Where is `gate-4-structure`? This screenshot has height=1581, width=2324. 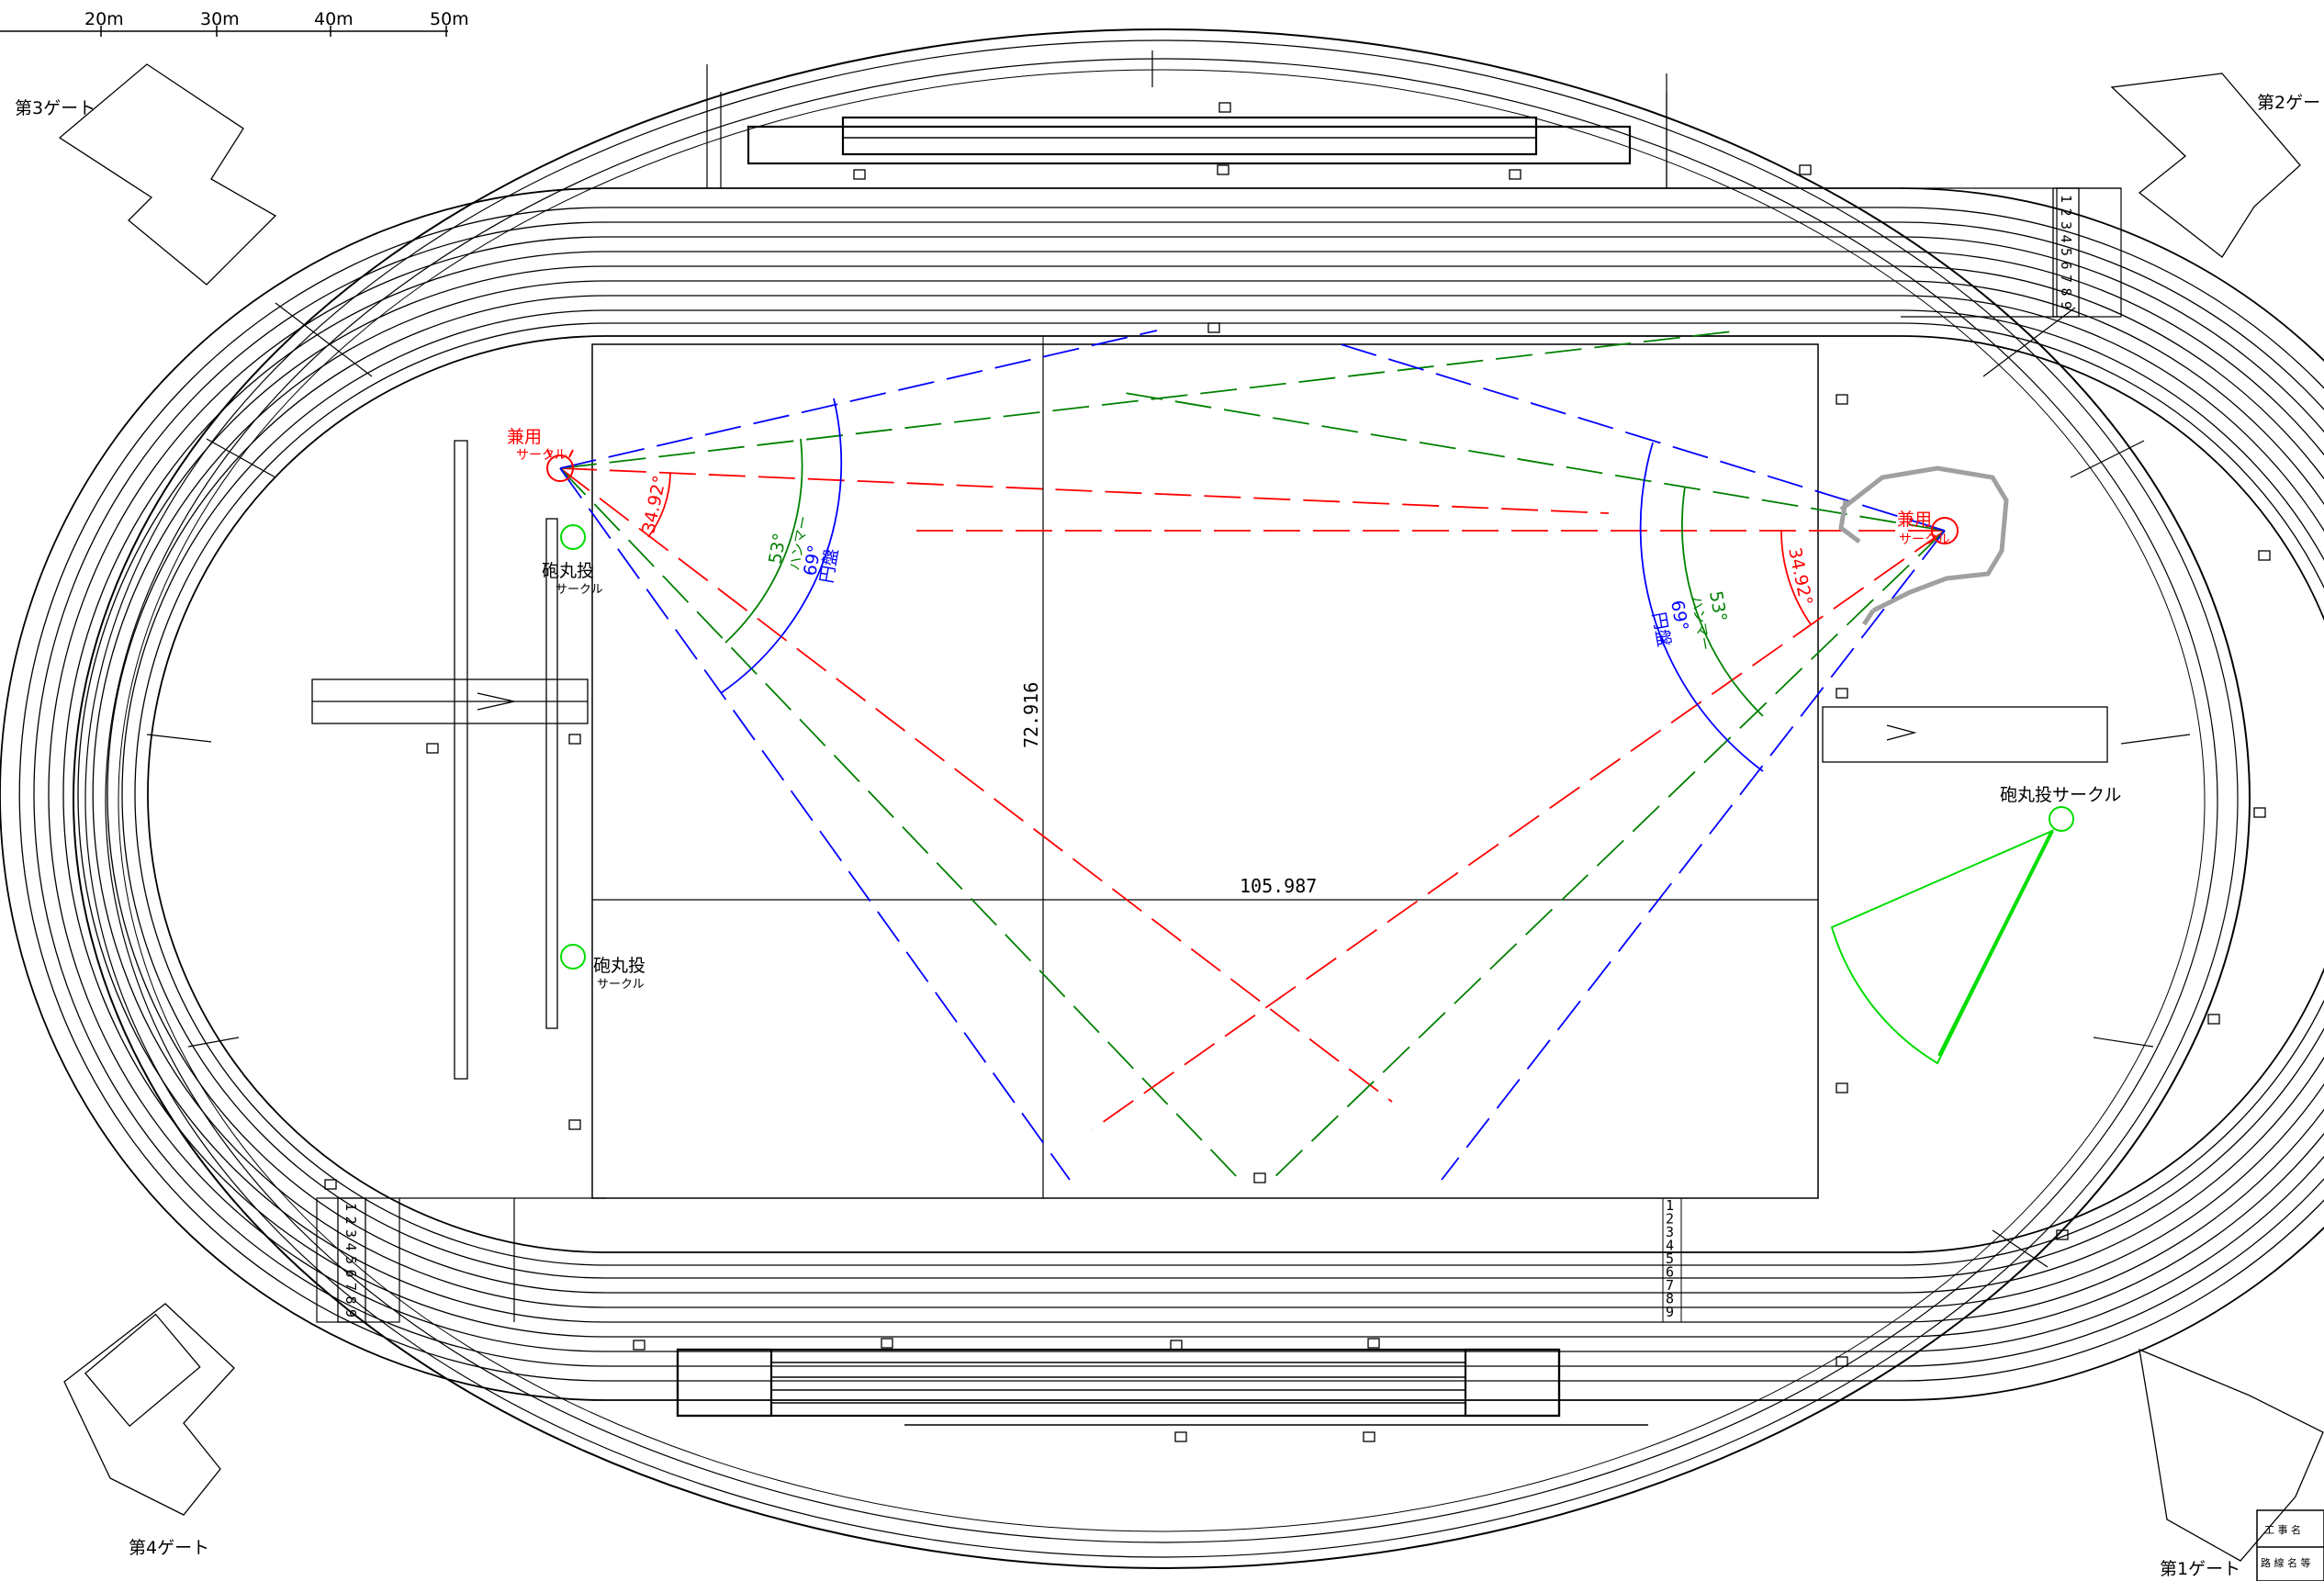 gate-4-structure is located at coordinates (149, 1409).